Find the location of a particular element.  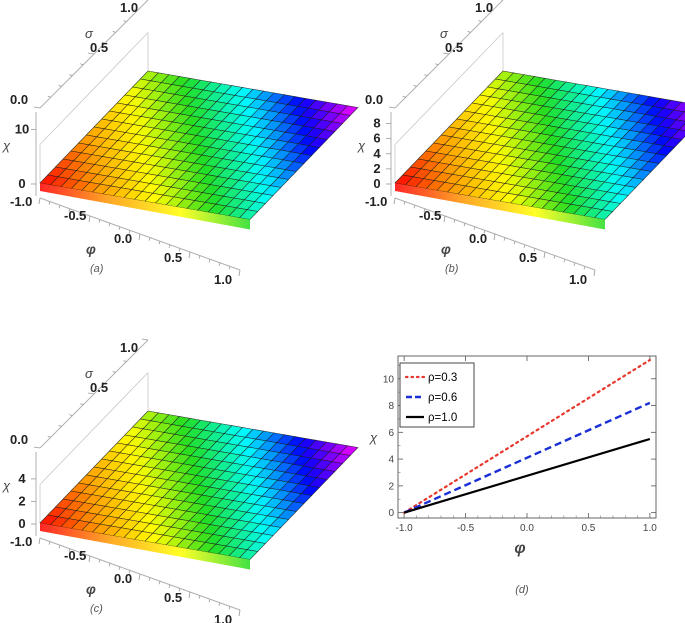

legend-label-1: ρ=0.3 is located at coordinates (442, 378).